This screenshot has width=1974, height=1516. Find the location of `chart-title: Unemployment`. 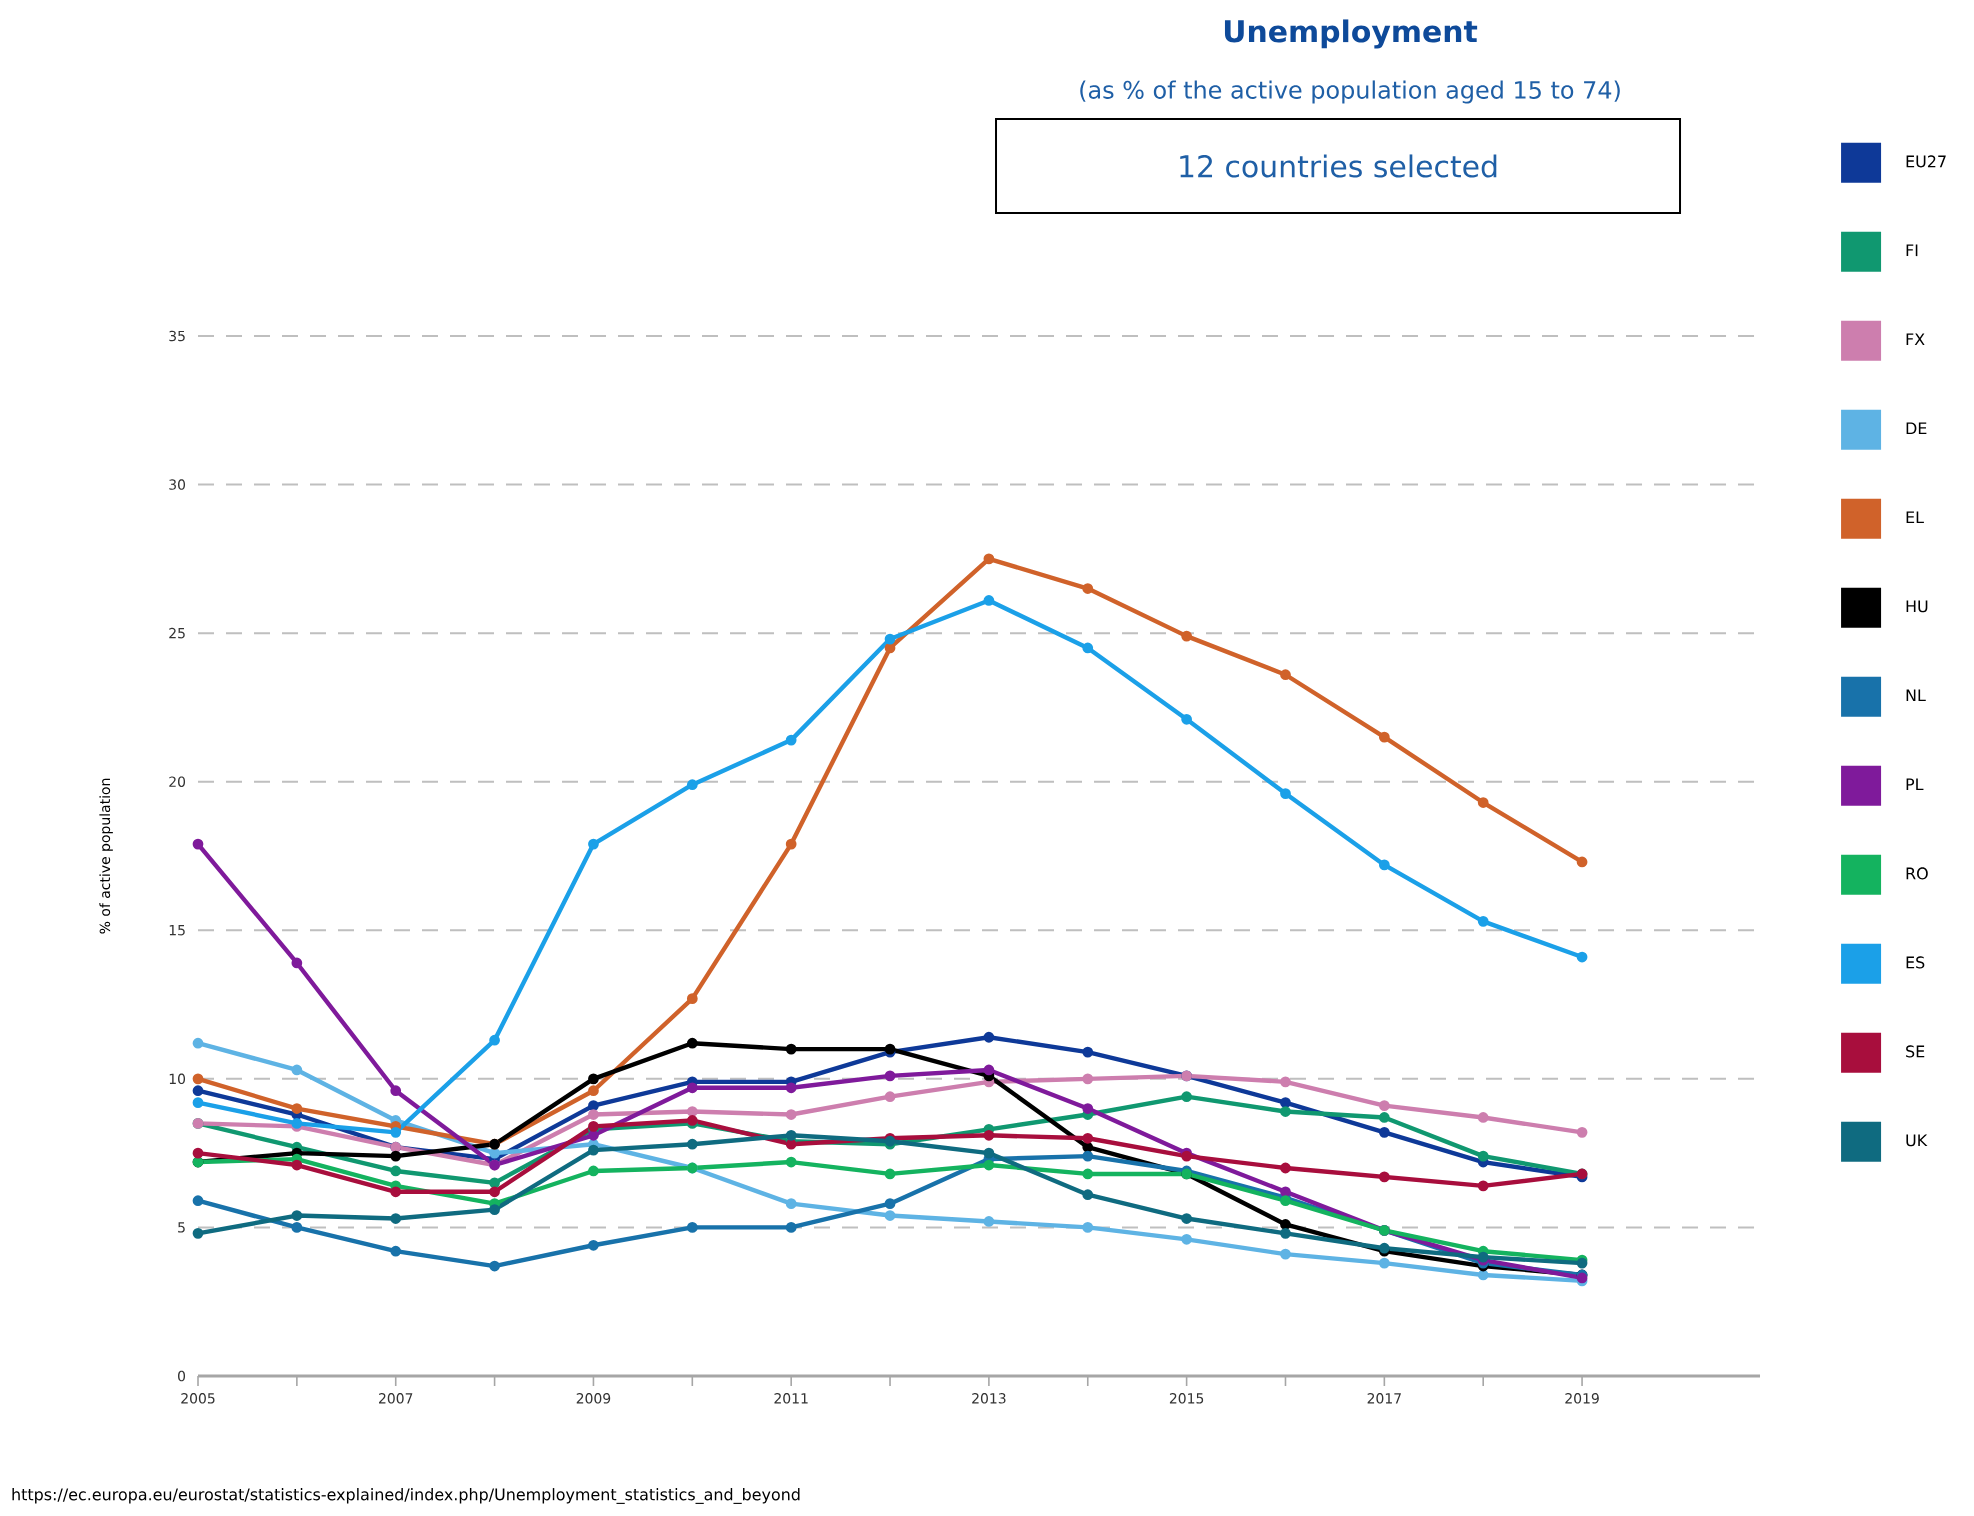

chart-title: Unemployment is located at coordinates (1351, 34).